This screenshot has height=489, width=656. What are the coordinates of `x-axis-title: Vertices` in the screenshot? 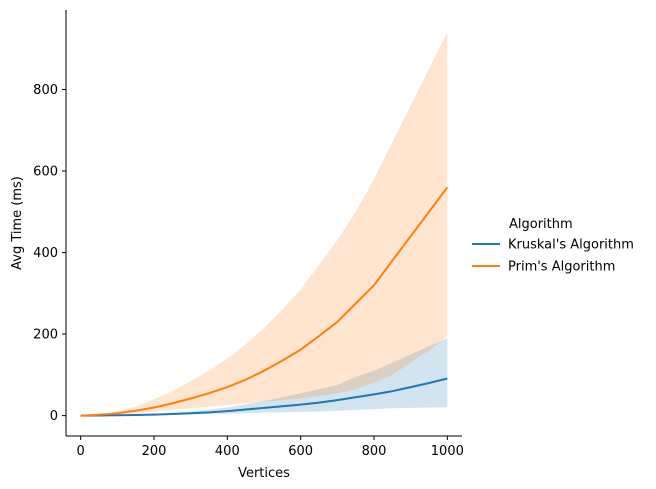 It's located at (264, 473).